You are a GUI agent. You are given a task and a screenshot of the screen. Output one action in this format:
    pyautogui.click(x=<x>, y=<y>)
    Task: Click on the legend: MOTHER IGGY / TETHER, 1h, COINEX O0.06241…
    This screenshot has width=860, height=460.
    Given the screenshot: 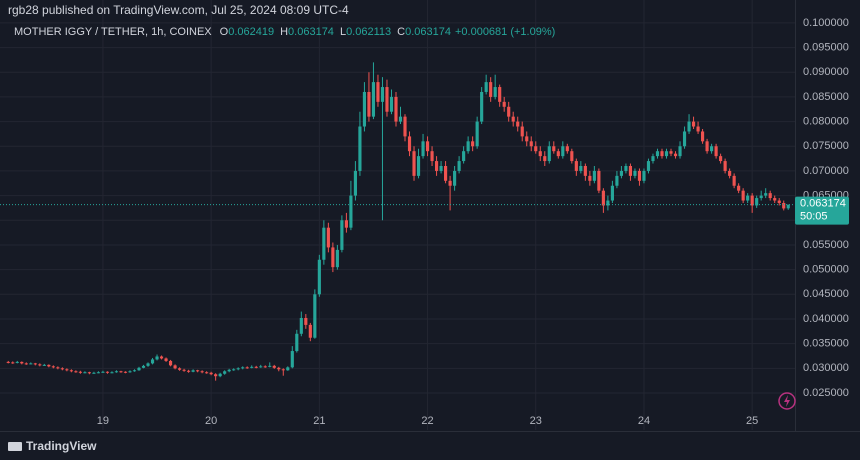 What is the action you would take?
    pyautogui.click(x=284, y=32)
    